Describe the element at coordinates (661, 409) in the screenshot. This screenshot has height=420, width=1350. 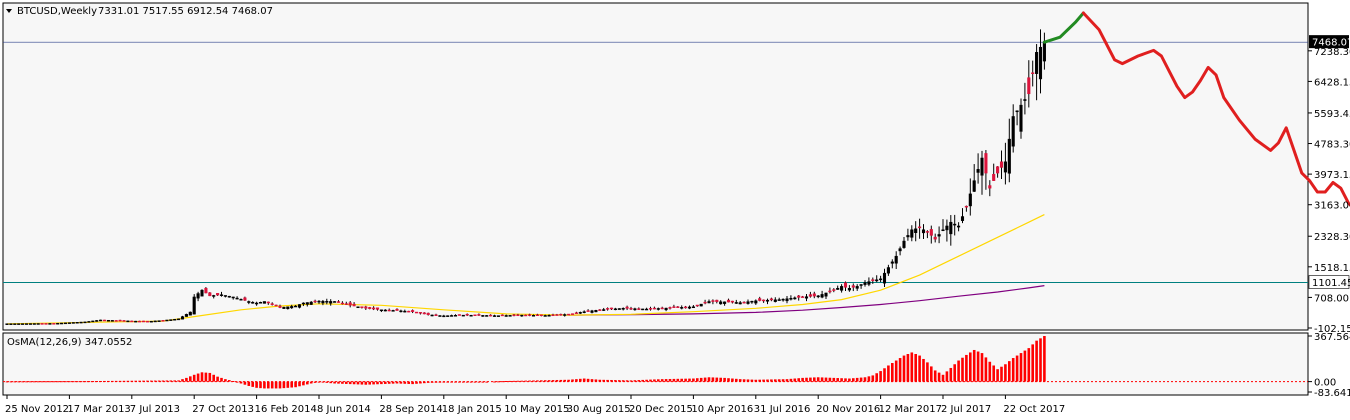
I see `time-tick-label: 20 Dec 2015` at that location.